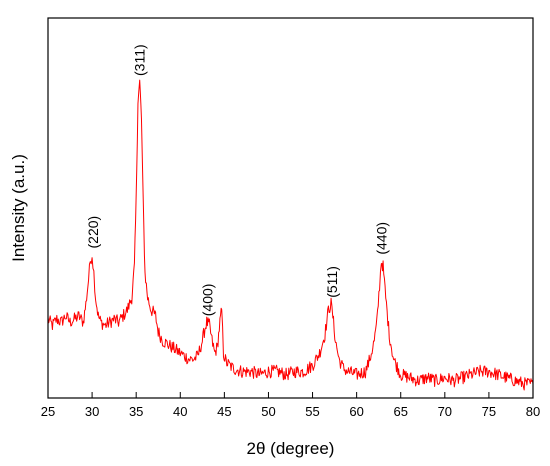 Image resolution: width=550 pixels, height=466 pixels. Describe the element at coordinates (18, 208) in the screenshot. I see `y-axis-title: Intensity (a.u.)` at that location.